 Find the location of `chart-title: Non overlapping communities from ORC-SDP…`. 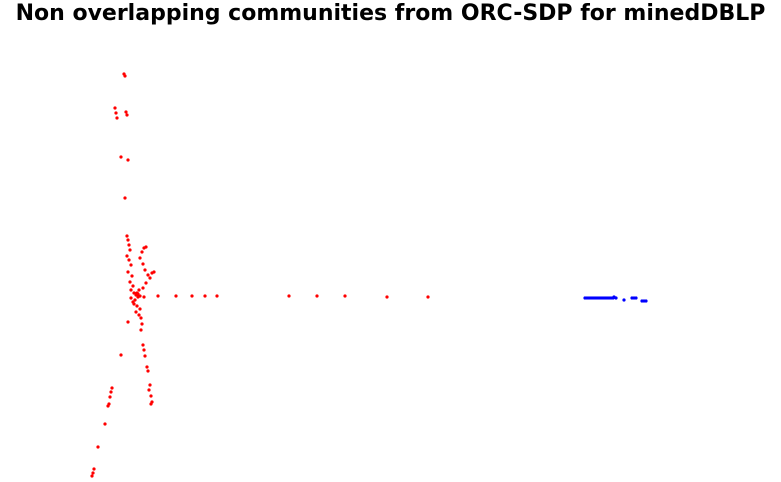

chart-title: Non overlapping communities from ORC-SDP… is located at coordinates (390, 13).